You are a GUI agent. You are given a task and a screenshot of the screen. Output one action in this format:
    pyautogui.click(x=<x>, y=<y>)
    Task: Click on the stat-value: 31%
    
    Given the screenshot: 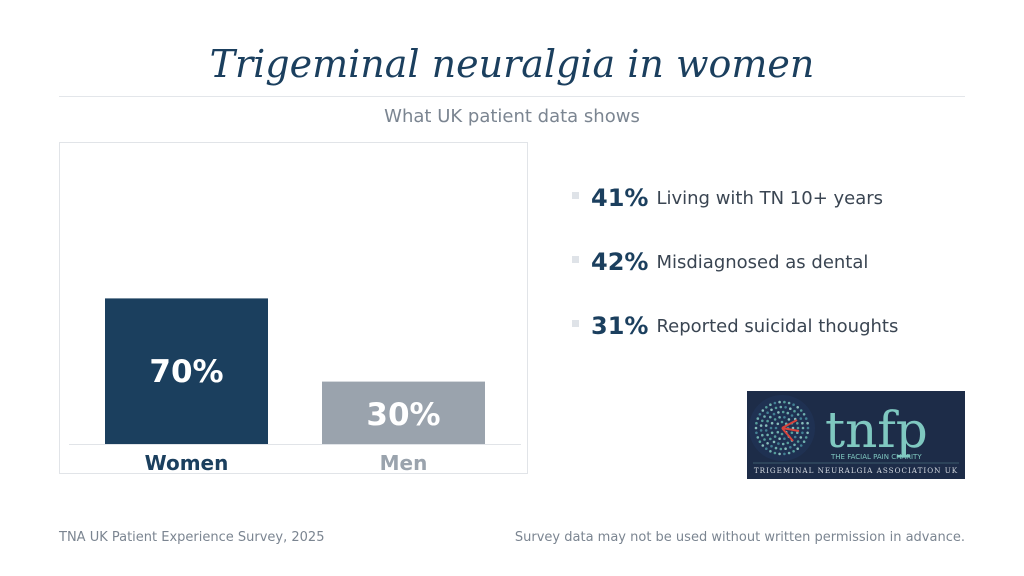 What is the action you would take?
    pyautogui.click(x=620, y=326)
    